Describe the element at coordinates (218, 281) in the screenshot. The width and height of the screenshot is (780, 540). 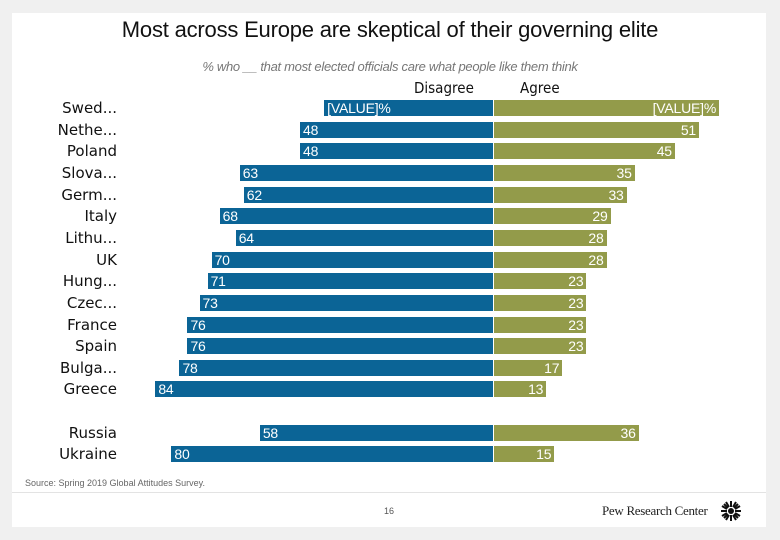
I see `data-label-disagree: 71` at that location.